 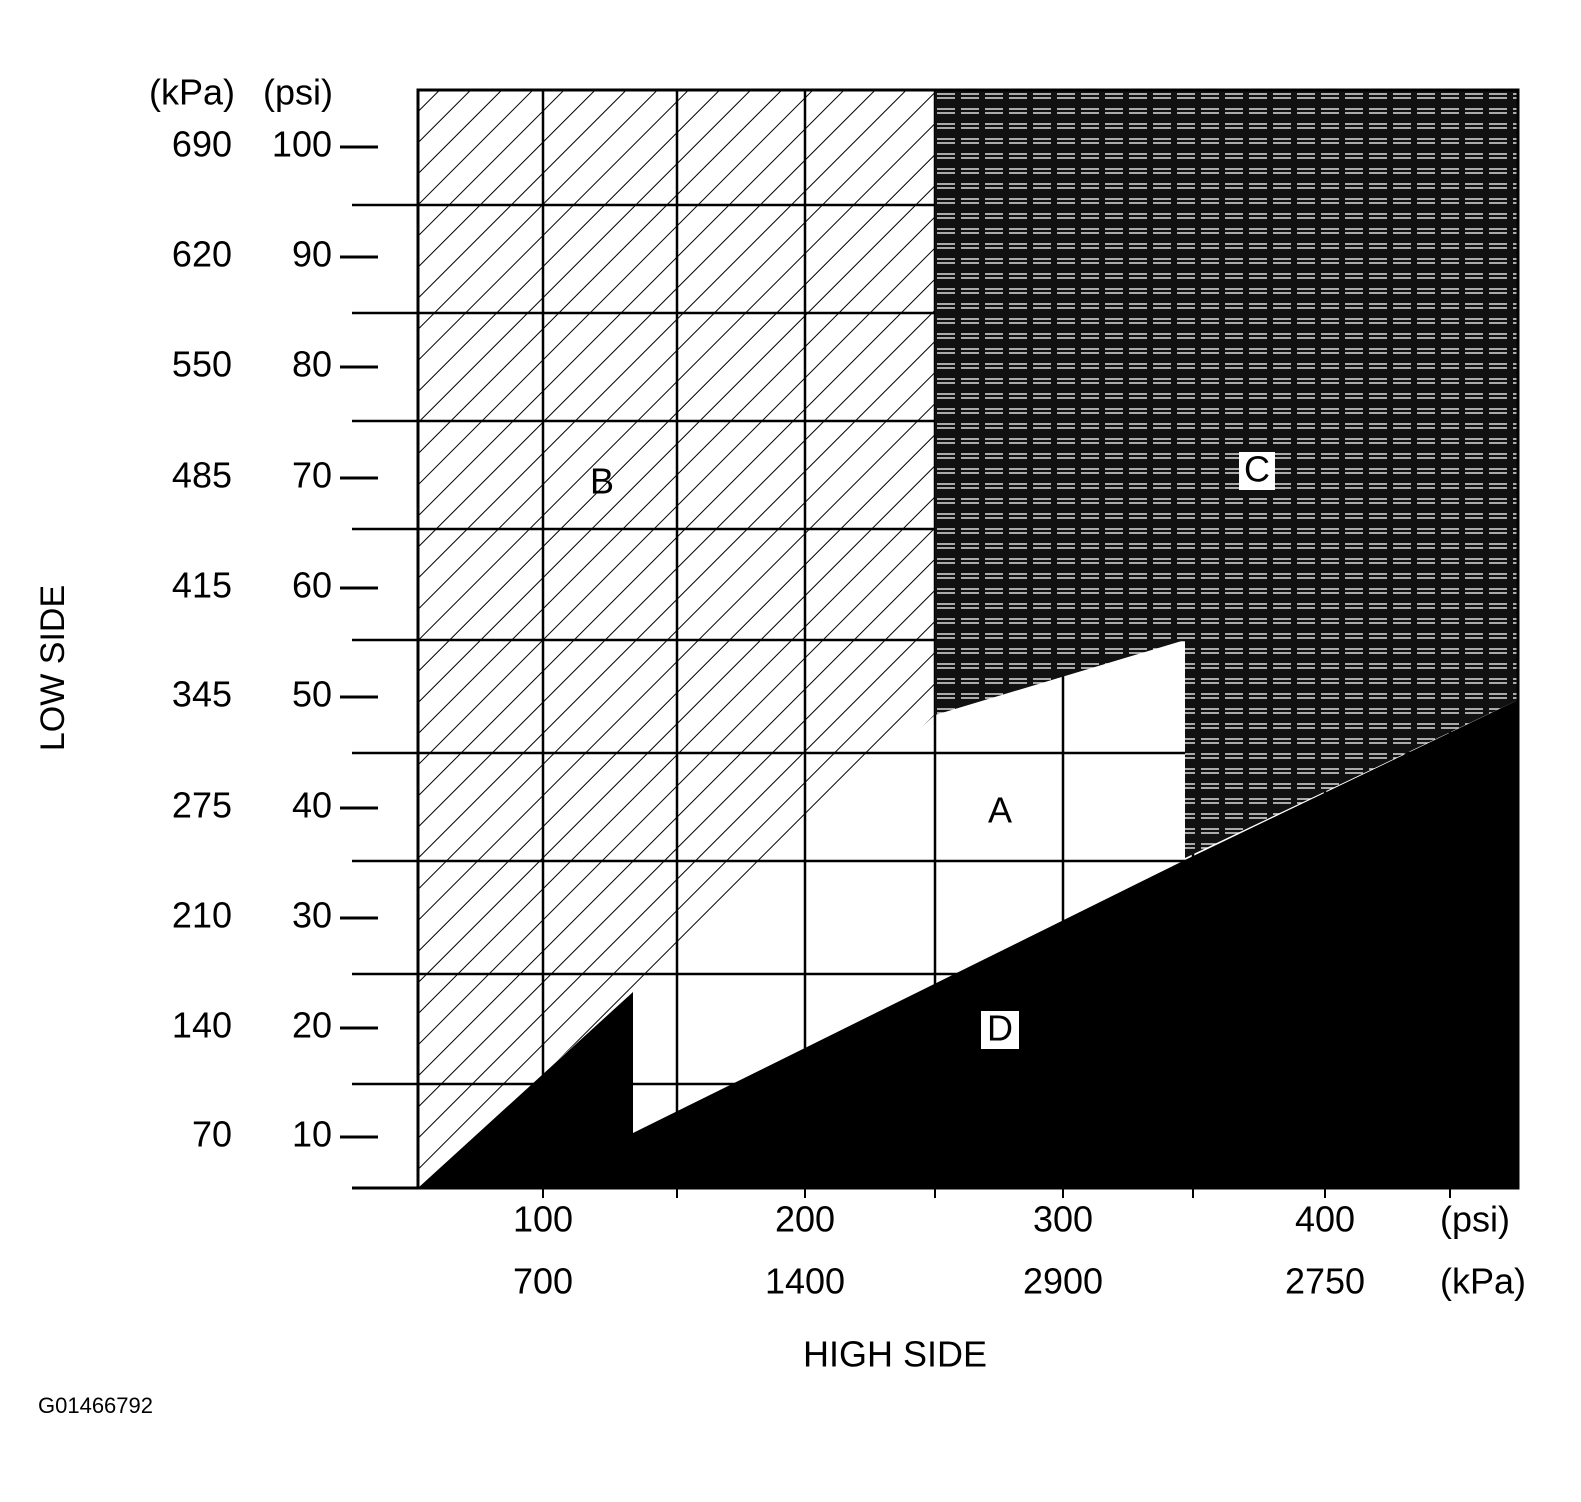 What do you see at coordinates (312, 254) in the screenshot?
I see `y-psi-label: 90` at bounding box center [312, 254].